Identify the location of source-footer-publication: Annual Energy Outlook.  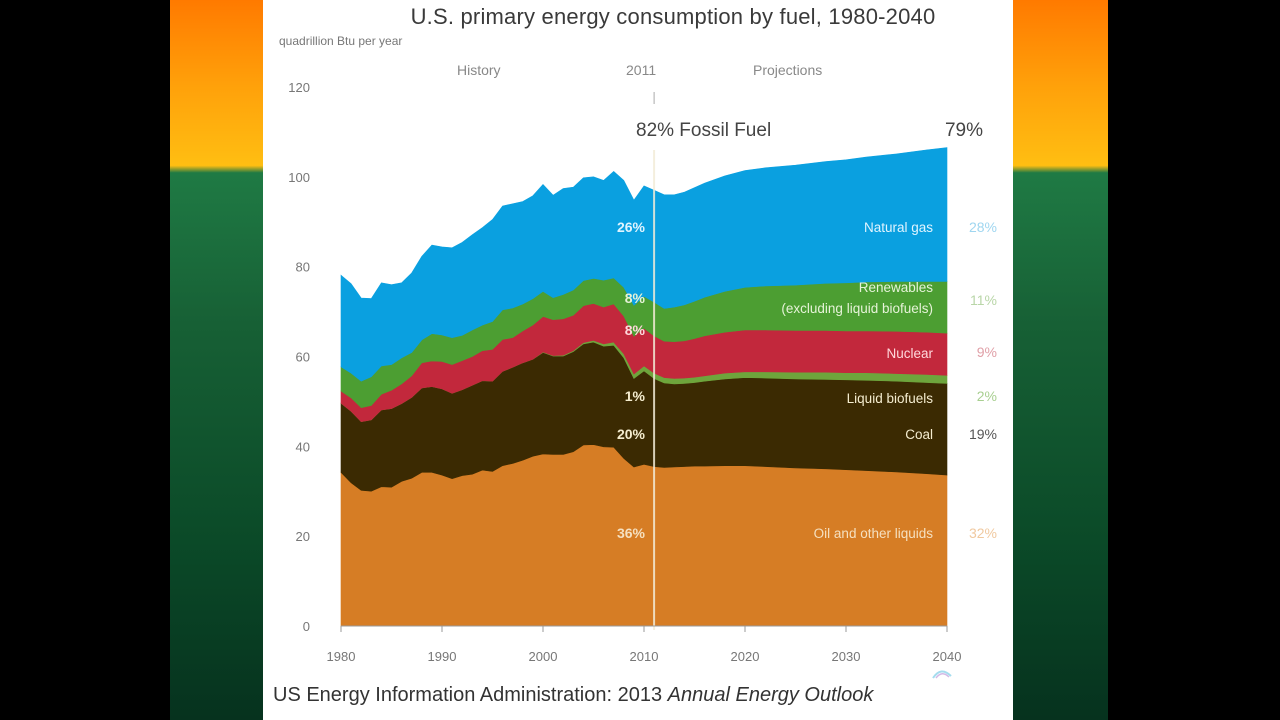
(770, 695).